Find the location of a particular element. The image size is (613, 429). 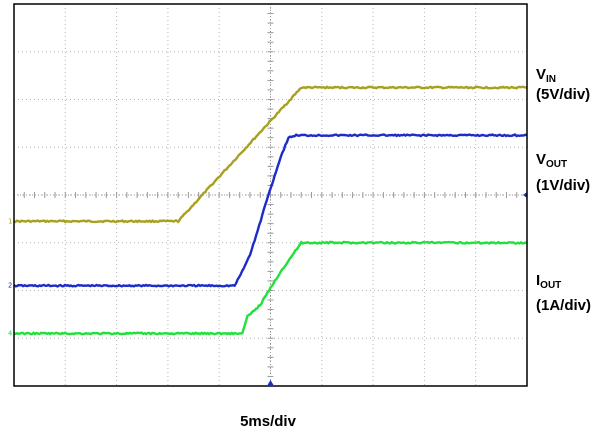

vin-label-main: V is located at coordinates (541, 74).